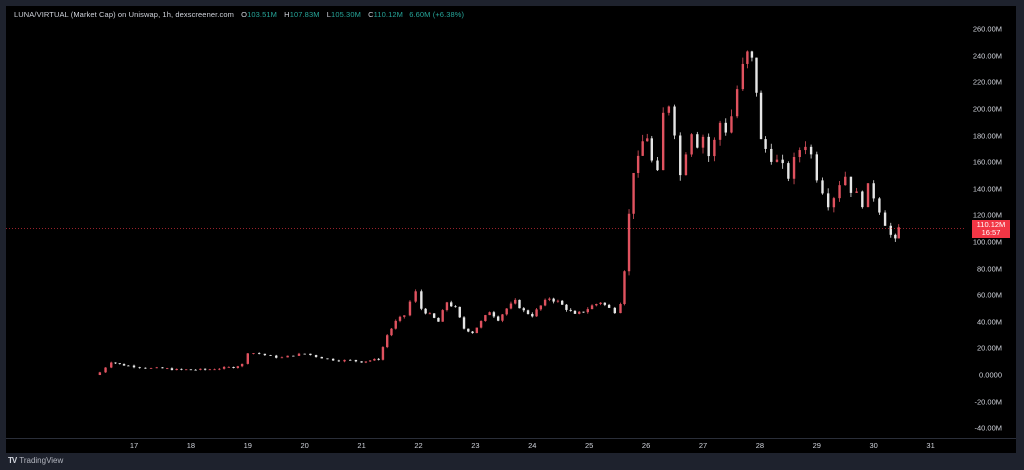 The image size is (1024, 470). Describe the element at coordinates (987, 162) in the screenshot. I see `y-tick-label: 160.00M` at that location.